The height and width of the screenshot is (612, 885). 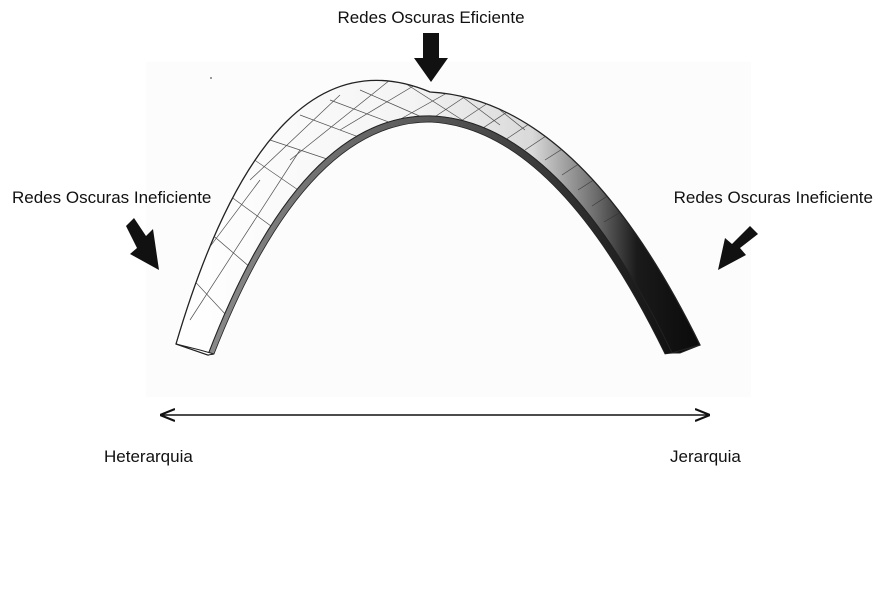 I want to click on right-arrow-icon, so click(x=738, y=248).